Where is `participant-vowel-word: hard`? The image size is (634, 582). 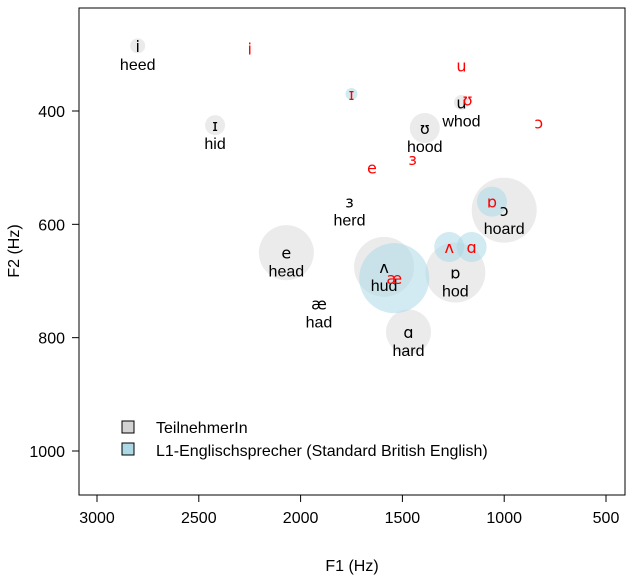 participant-vowel-word: hard is located at coordinates (408, 351).